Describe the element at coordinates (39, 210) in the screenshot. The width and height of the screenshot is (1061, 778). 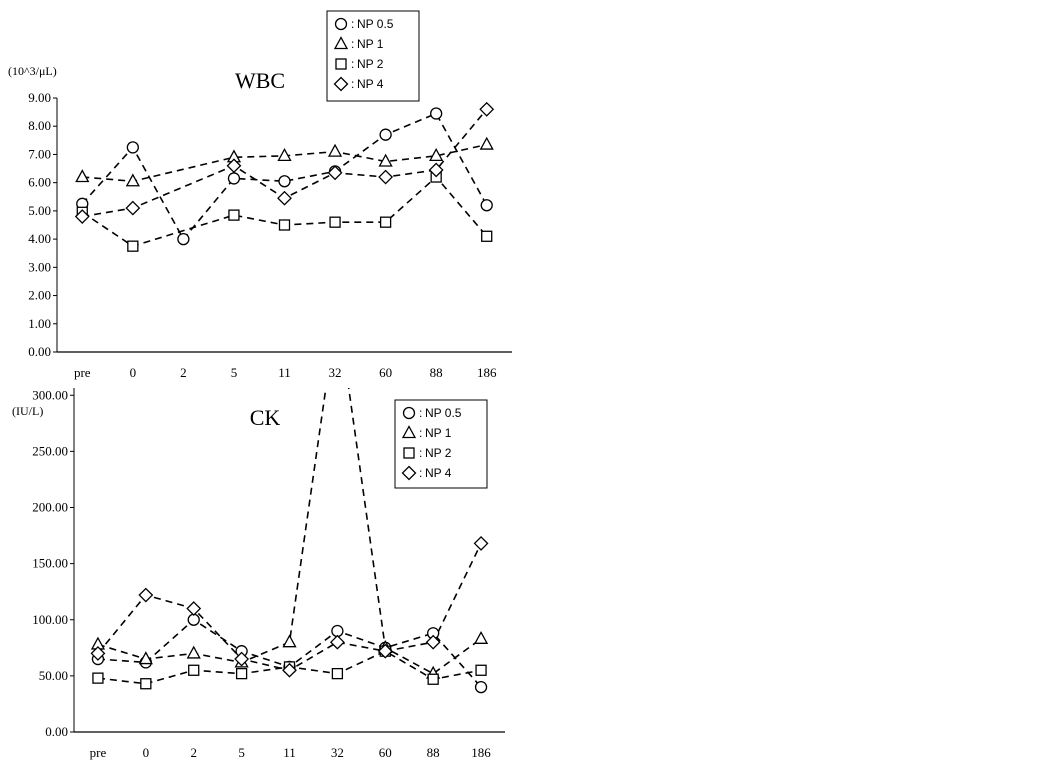
I see `y-tick-label: 5.00` at that location.